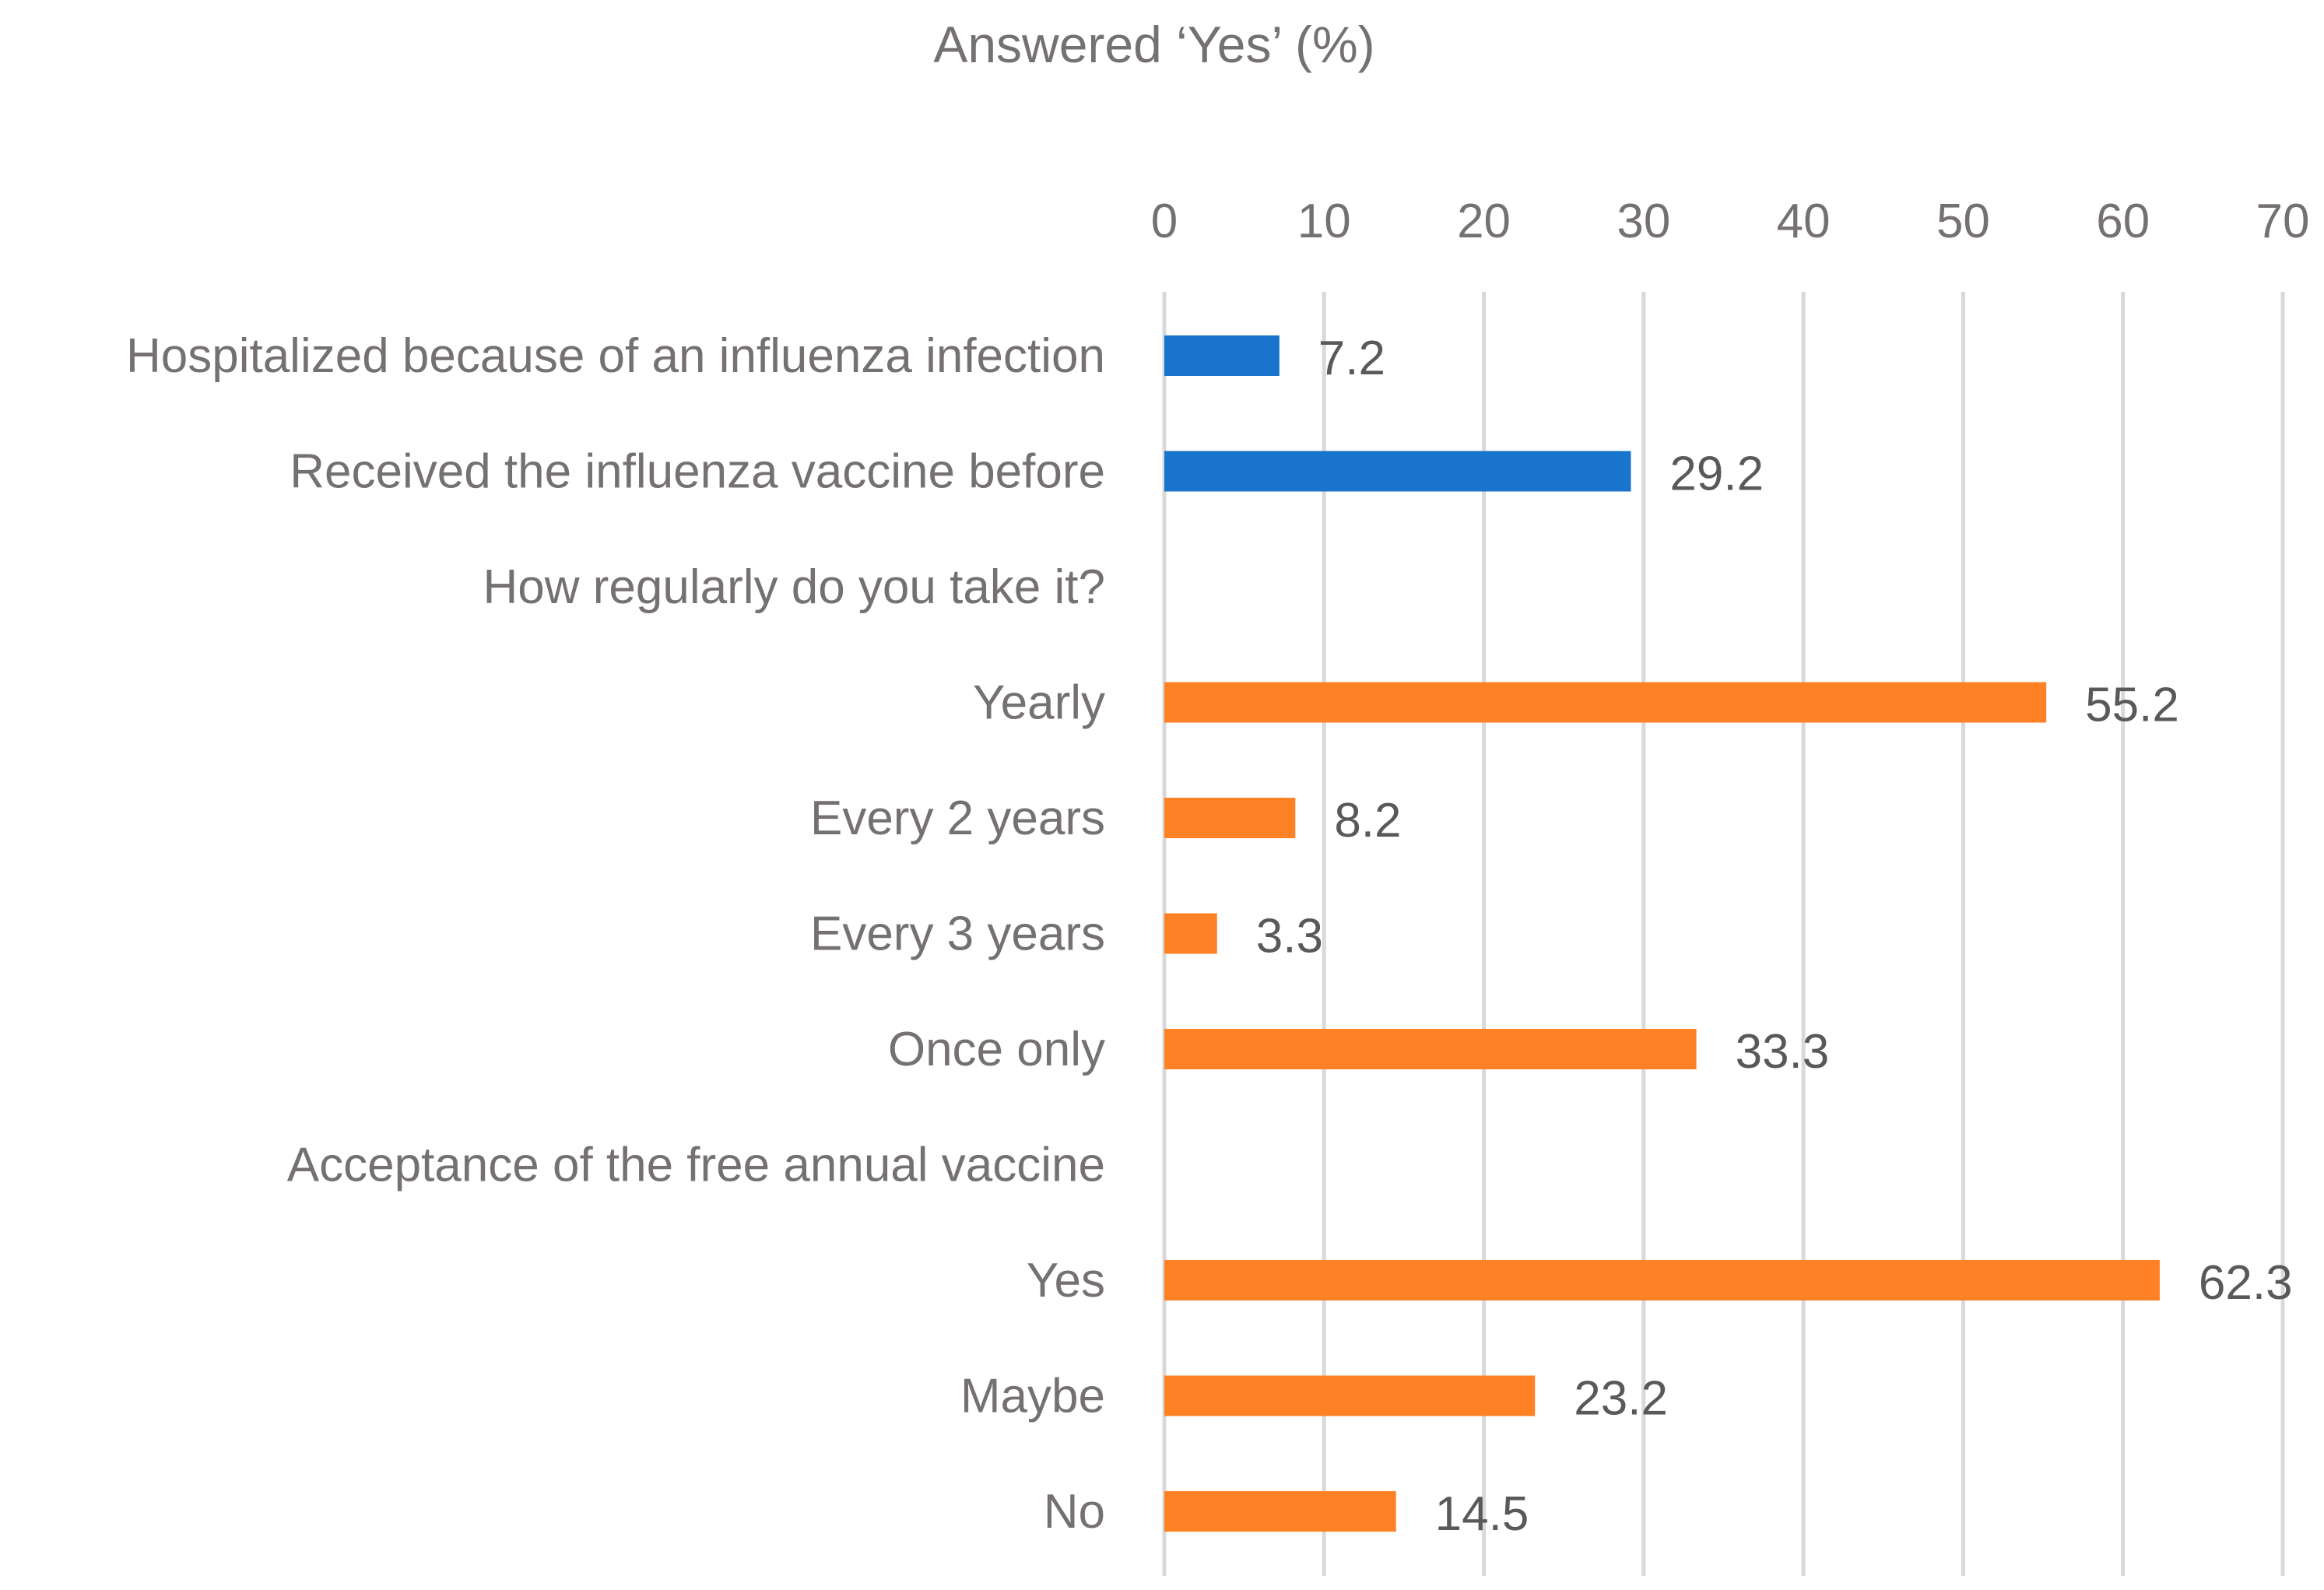 The image size is (2324, 1590). Describe the element at coordinates (697, 472) in the screenshot. I see `category-label: Received the influenza vaccine before` at that location.